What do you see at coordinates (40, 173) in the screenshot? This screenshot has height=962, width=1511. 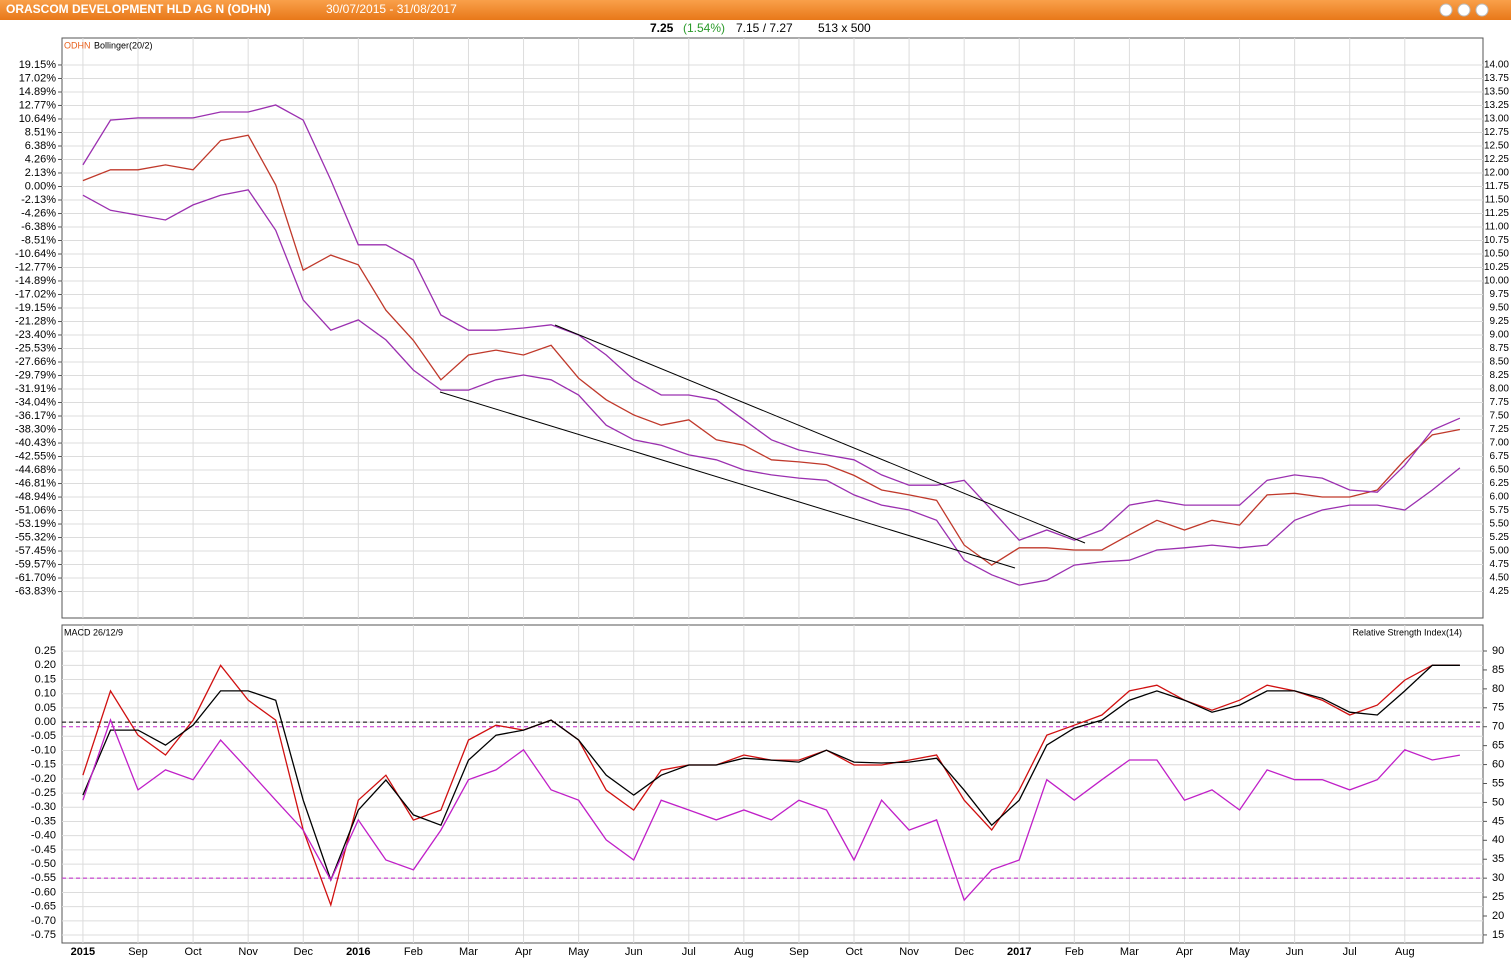 I see `y2-tick-label: 2.13%` at bounding box center [40, 173].